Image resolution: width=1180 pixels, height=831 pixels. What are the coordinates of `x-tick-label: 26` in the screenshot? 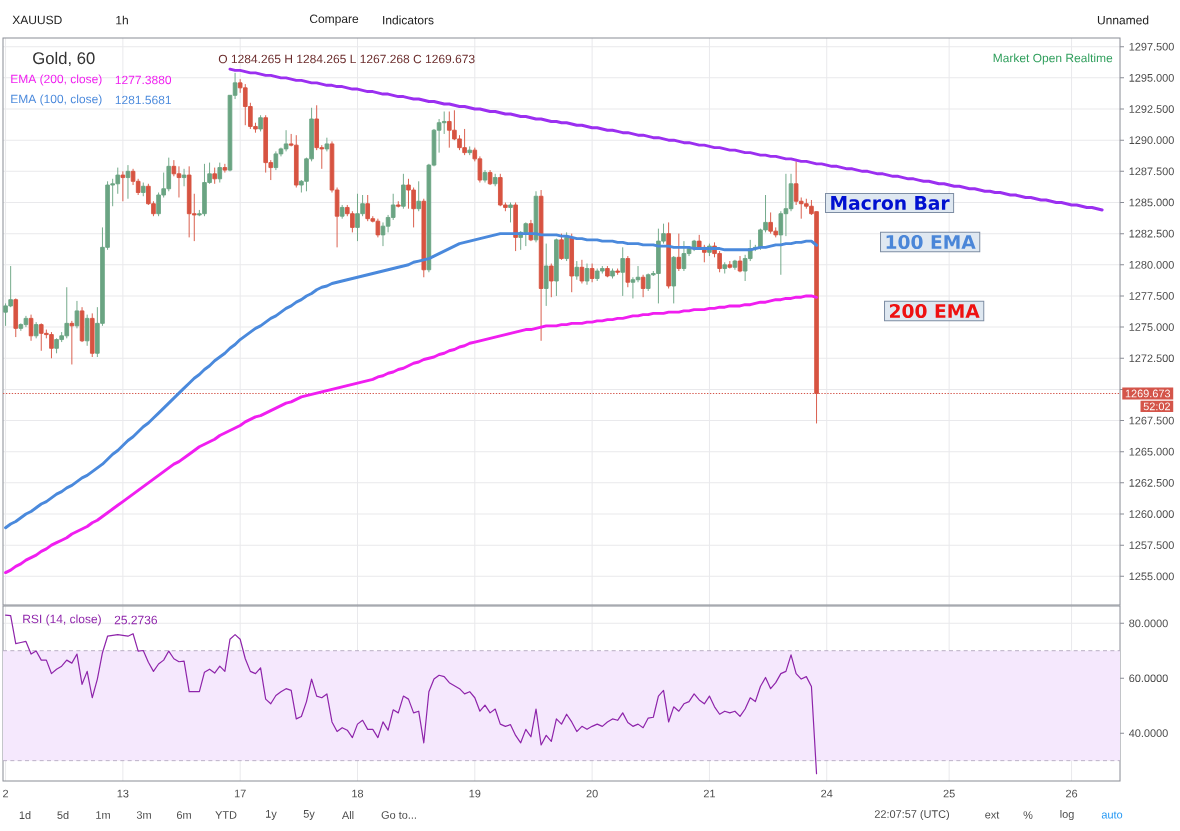 It's located at (1072, 793).